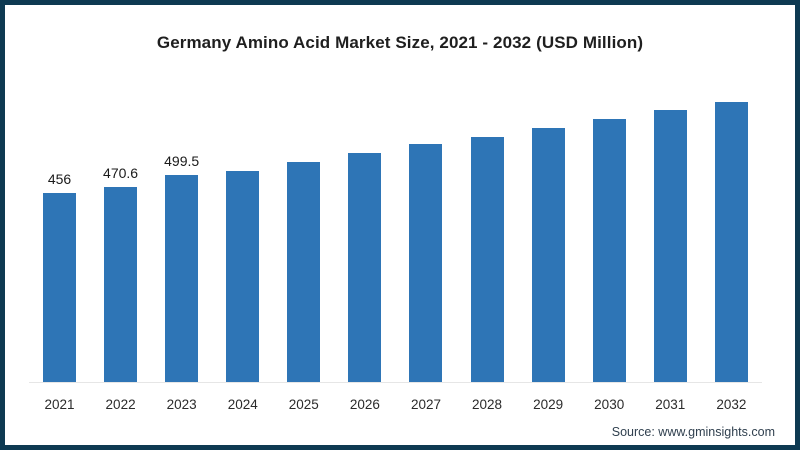  Describe the element at coordinates (609, 250) in the screenshot. I see `bar-2030` at that location.